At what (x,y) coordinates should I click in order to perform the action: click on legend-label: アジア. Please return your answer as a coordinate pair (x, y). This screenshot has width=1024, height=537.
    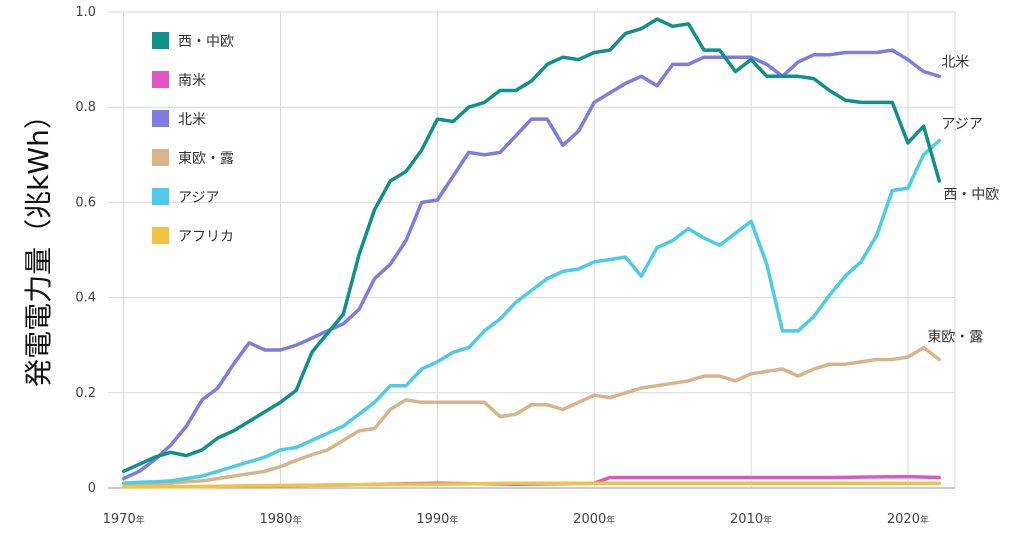
    Looking at the image, I should click on (198, 198).